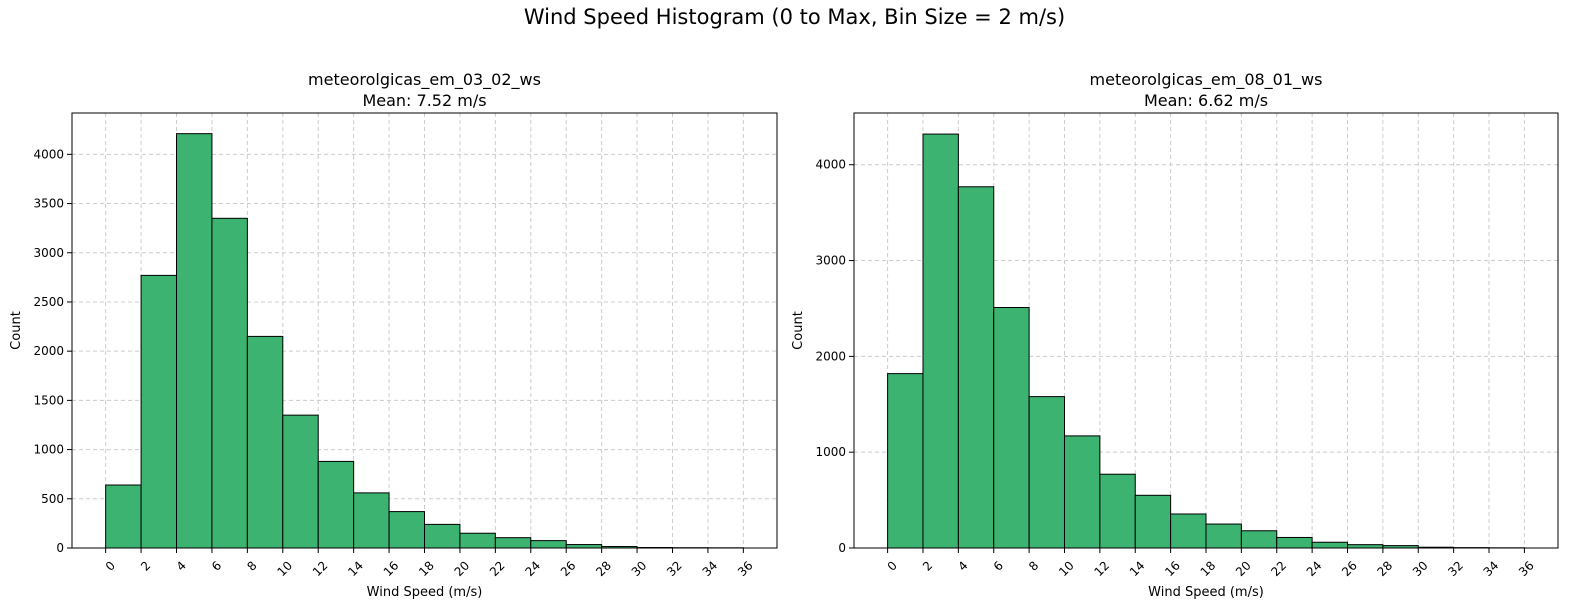 This screenshot has width=1589, height=616. Describe the element at coordinates (1349, 568) in the screenshot. I see `x-tick-label: 26` at that location.